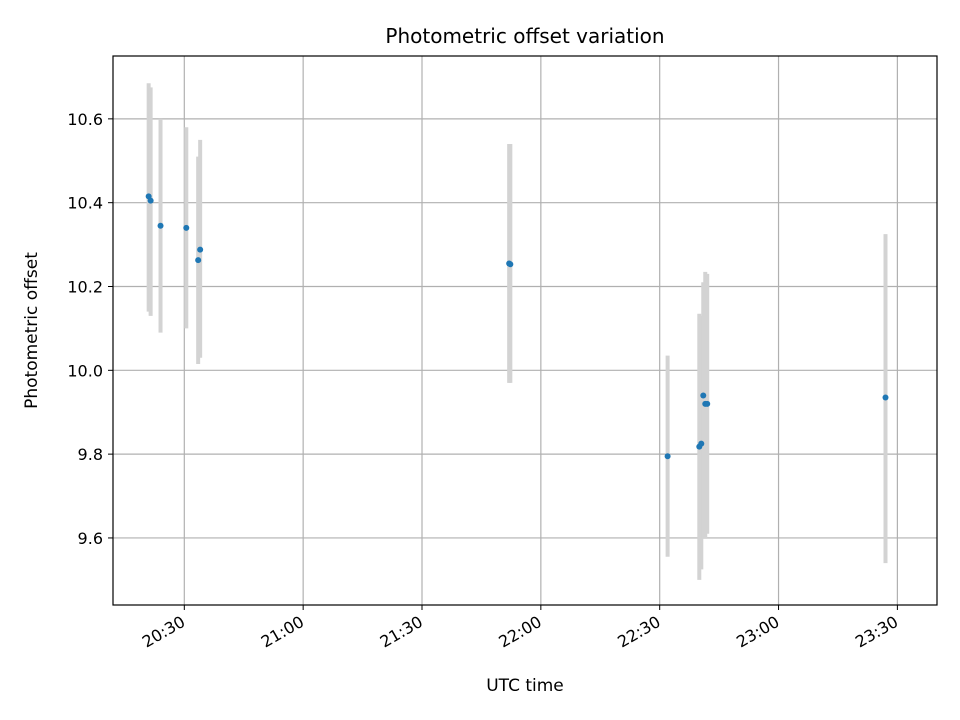  Describe the element at coordinates (85, 119) in the screenshot. I see `y-tick-label: 10.6` at that location.